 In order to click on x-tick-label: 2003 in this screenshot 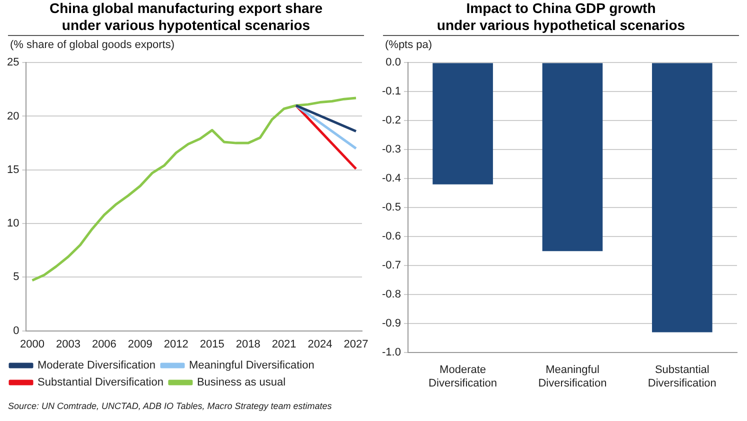, I will do `click(68, 344)`.